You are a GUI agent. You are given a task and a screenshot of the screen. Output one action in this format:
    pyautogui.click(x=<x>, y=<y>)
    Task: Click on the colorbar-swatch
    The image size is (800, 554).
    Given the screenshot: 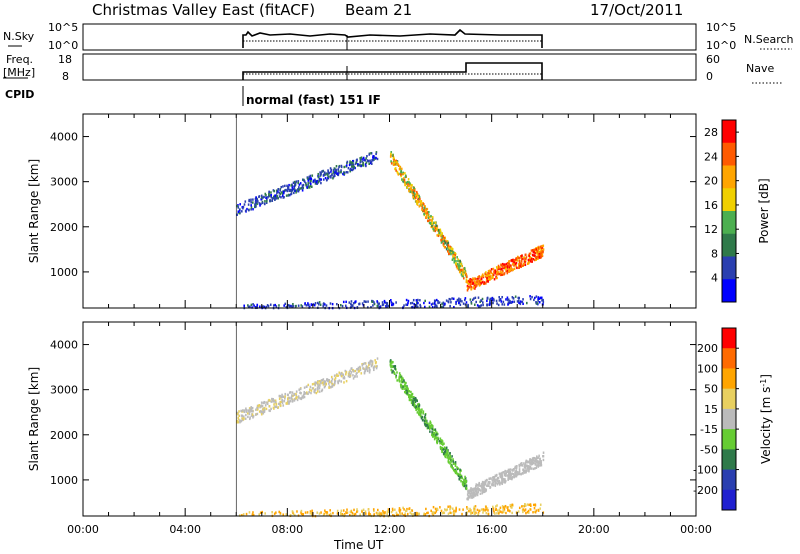 What is the action you would take?
    pyautogui.click(x=729, y=358)
    